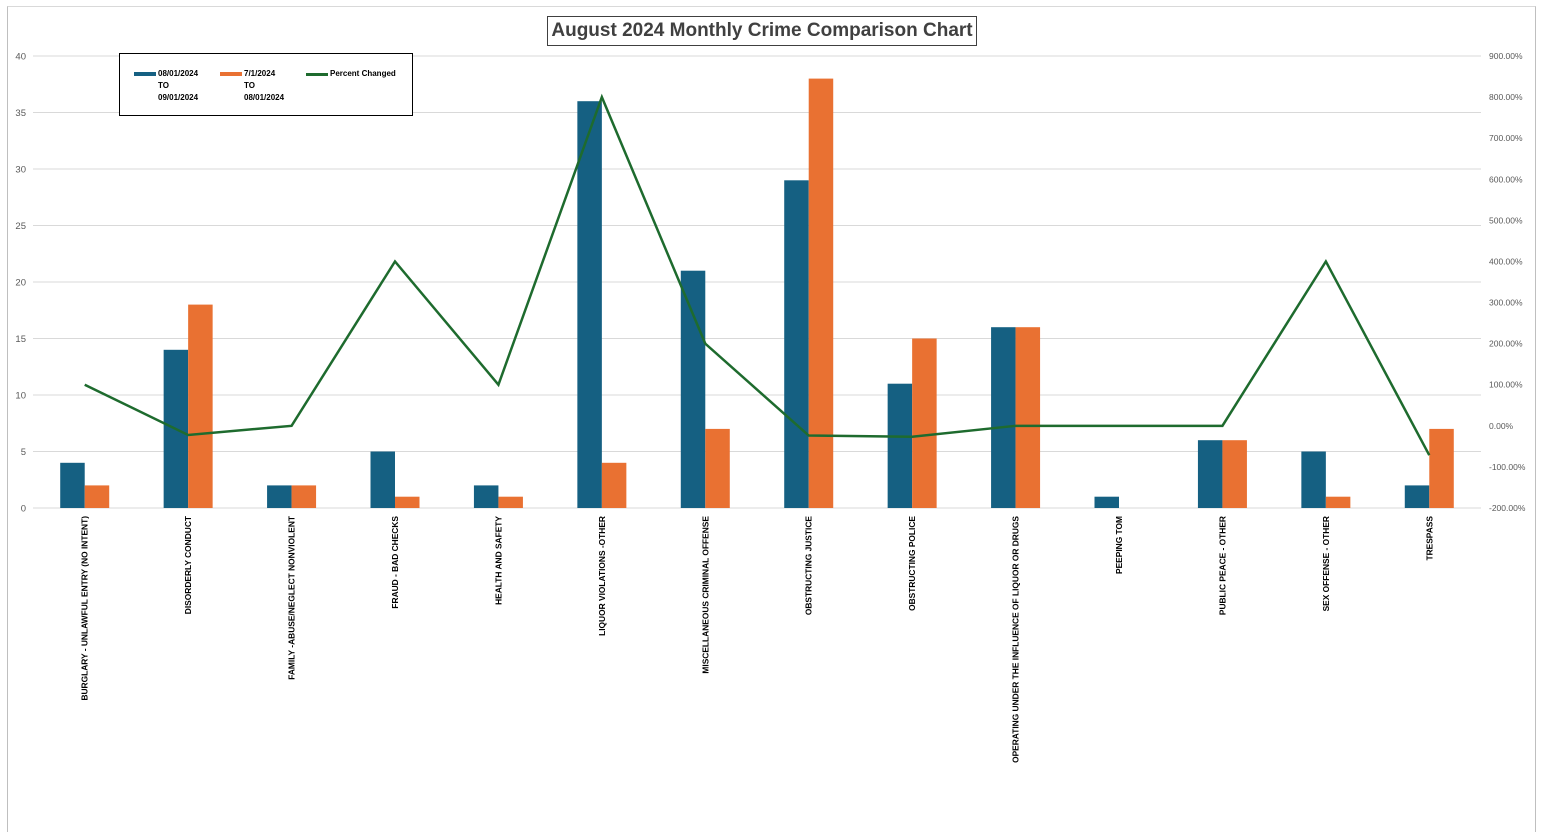 The height and width of the screenshot is (832, 1543). What do you see at coordinates (1429, 538) in the screenshot?
I see `category-label: TRESPASS` at bounding box center [1429, 538].